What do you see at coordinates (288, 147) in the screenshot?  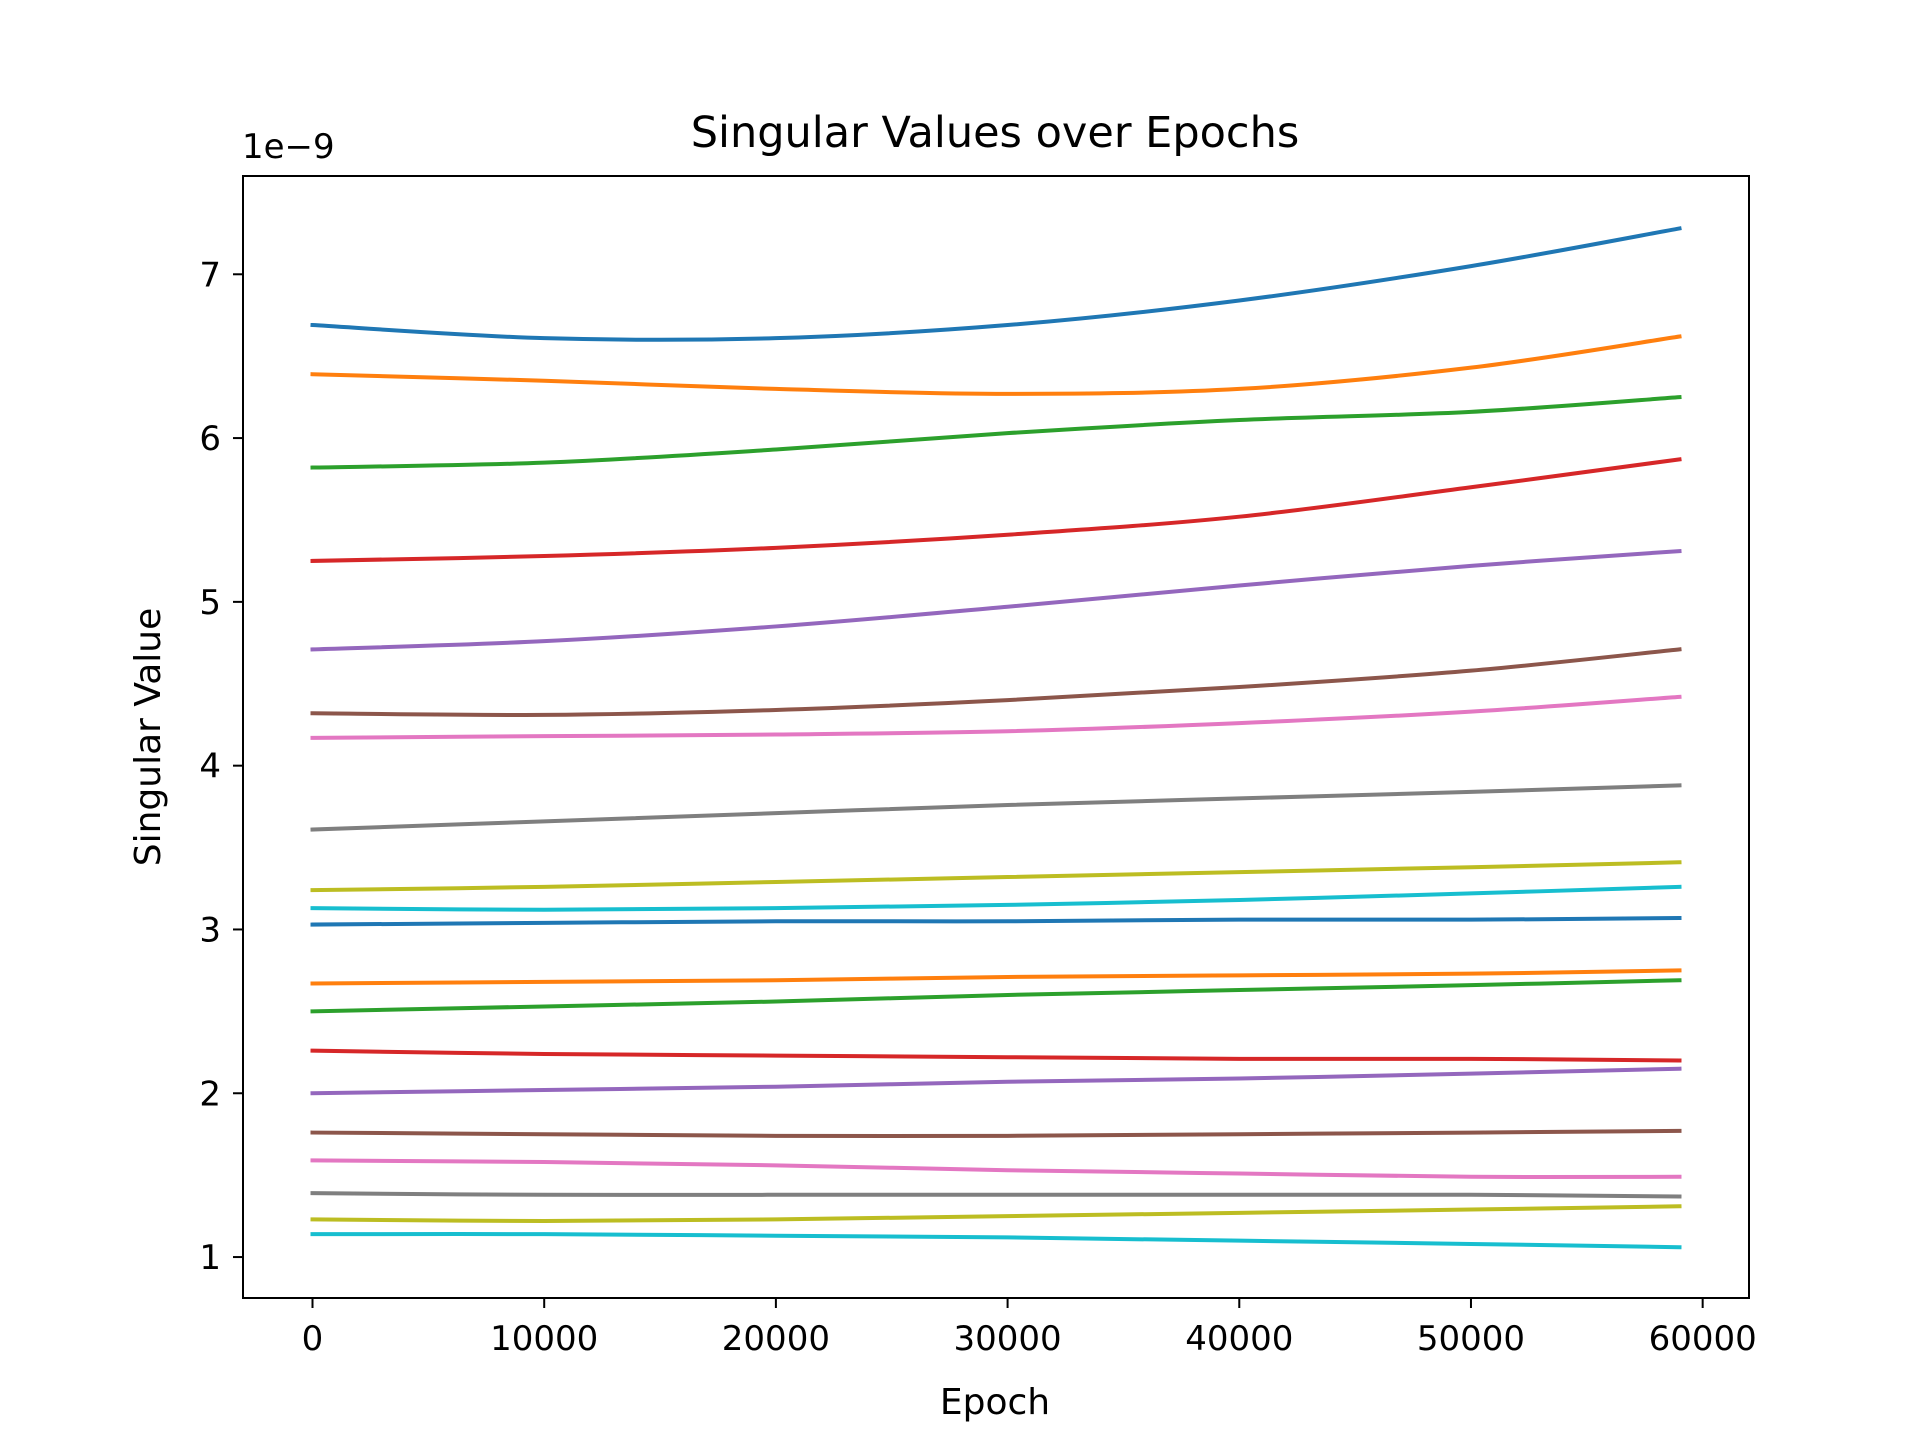 I see `y-offset-label: 1e−9` at bounding box center [288, 147].